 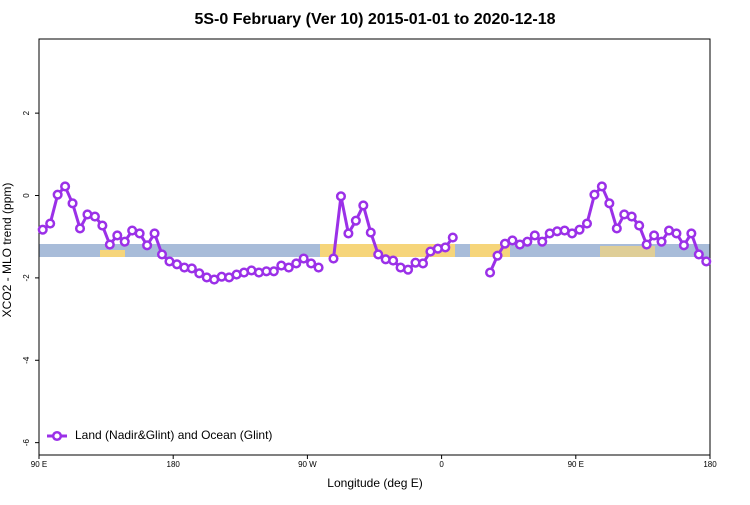 What do you see at coordinates (441, 464) in the screenshot?
I see `x-tick-label: 0` at bounding box center [441, 464].